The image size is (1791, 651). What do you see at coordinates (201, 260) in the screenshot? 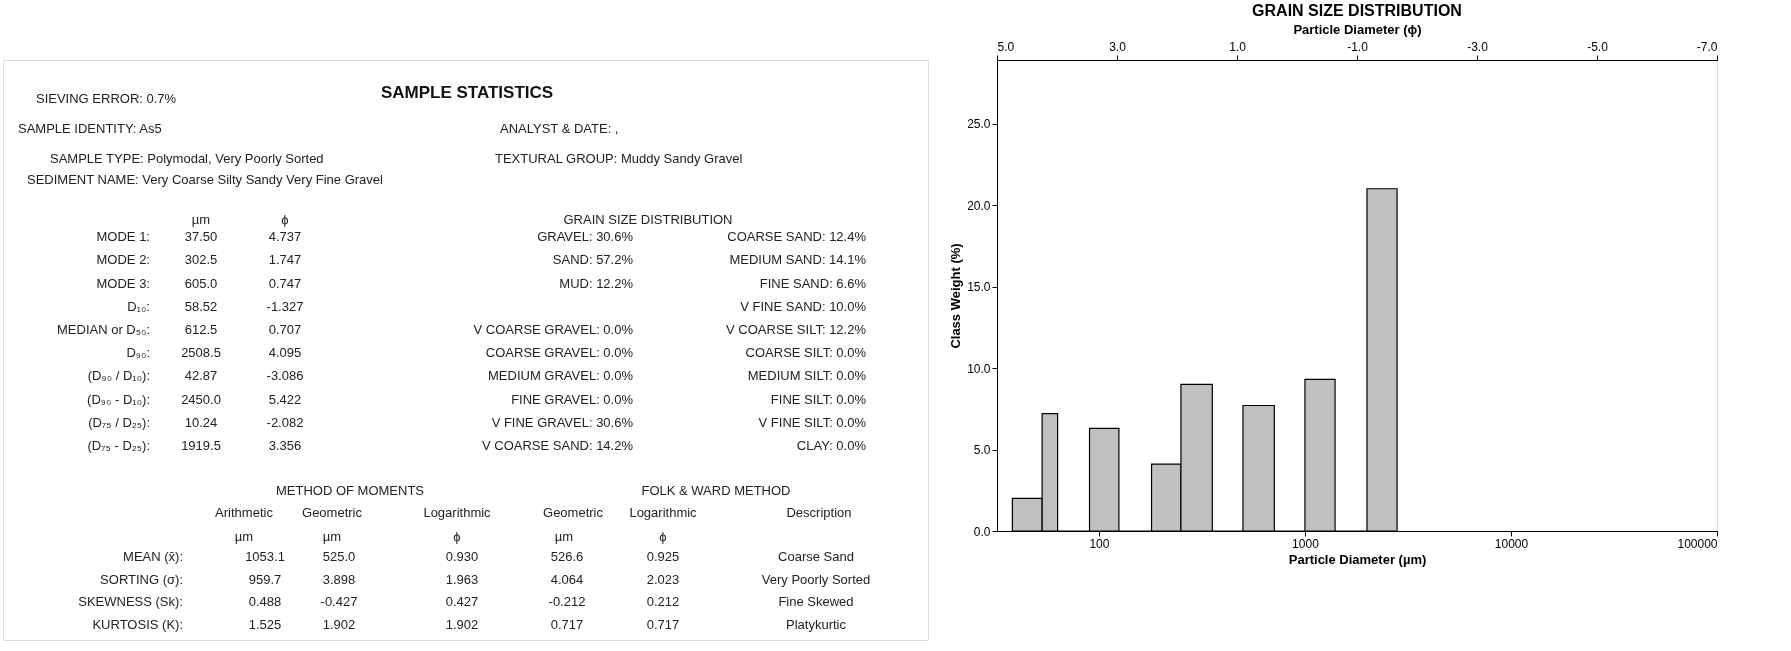
I see `text: 302.5` at bounding box center [201, 260].